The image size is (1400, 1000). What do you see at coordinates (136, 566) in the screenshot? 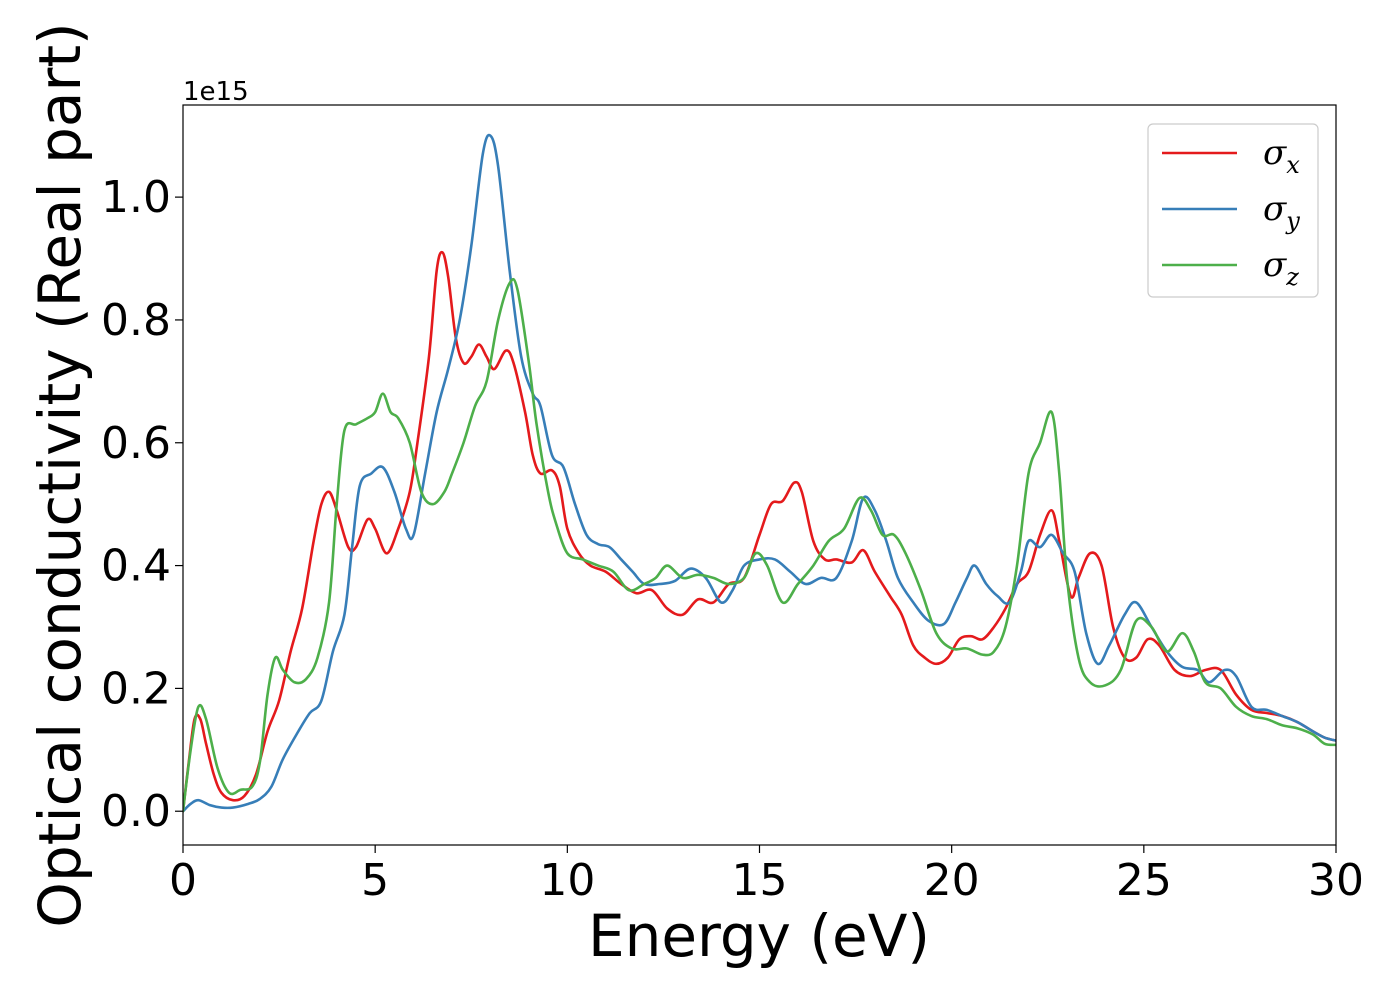
I see `y-tick-label: 0.4` at bounding box center [136, 566].